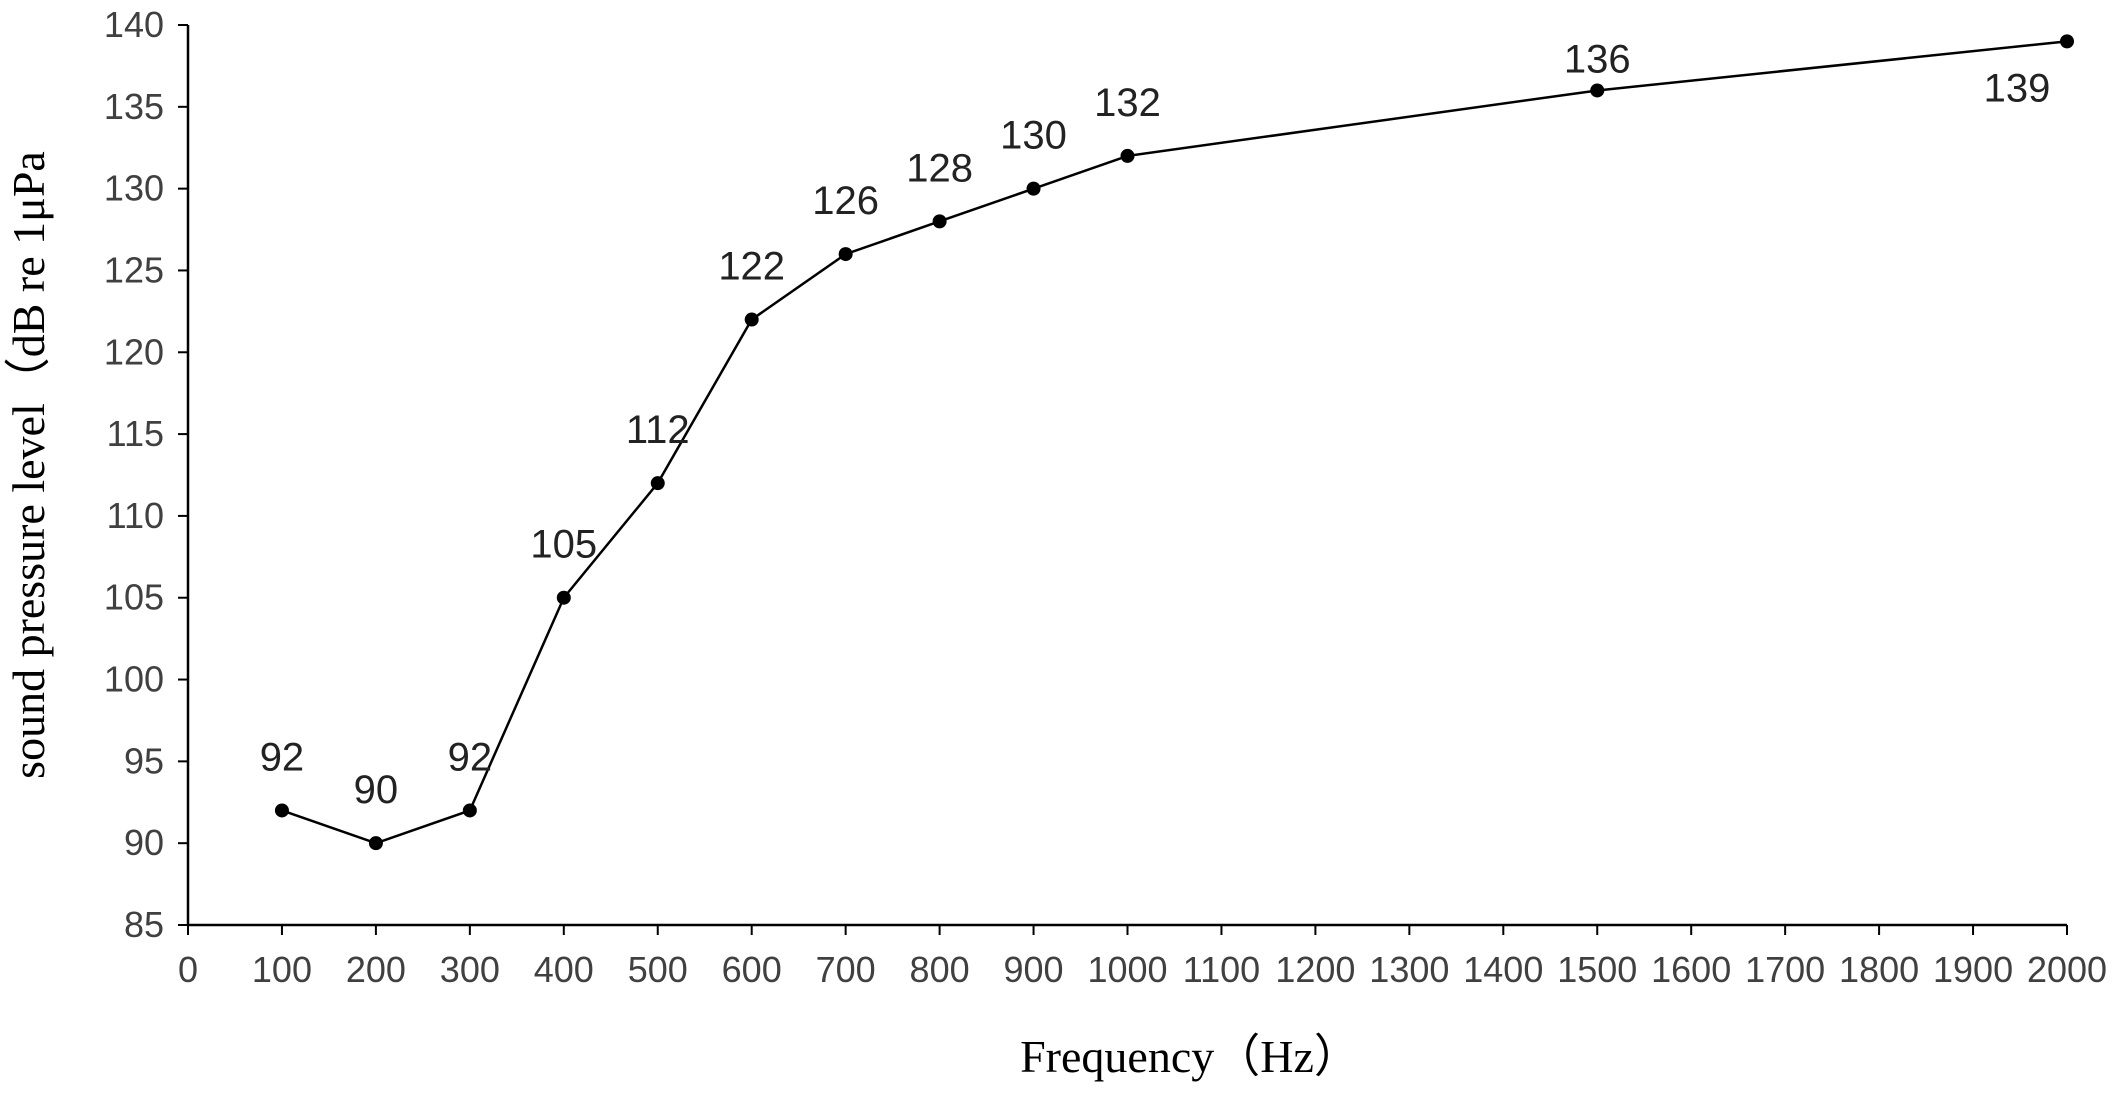 This screenshot has height=1096, width=2114. Describe the element at coordinates (144, 924) in the screenshot. I see `y-tick-label: 85` at that location.